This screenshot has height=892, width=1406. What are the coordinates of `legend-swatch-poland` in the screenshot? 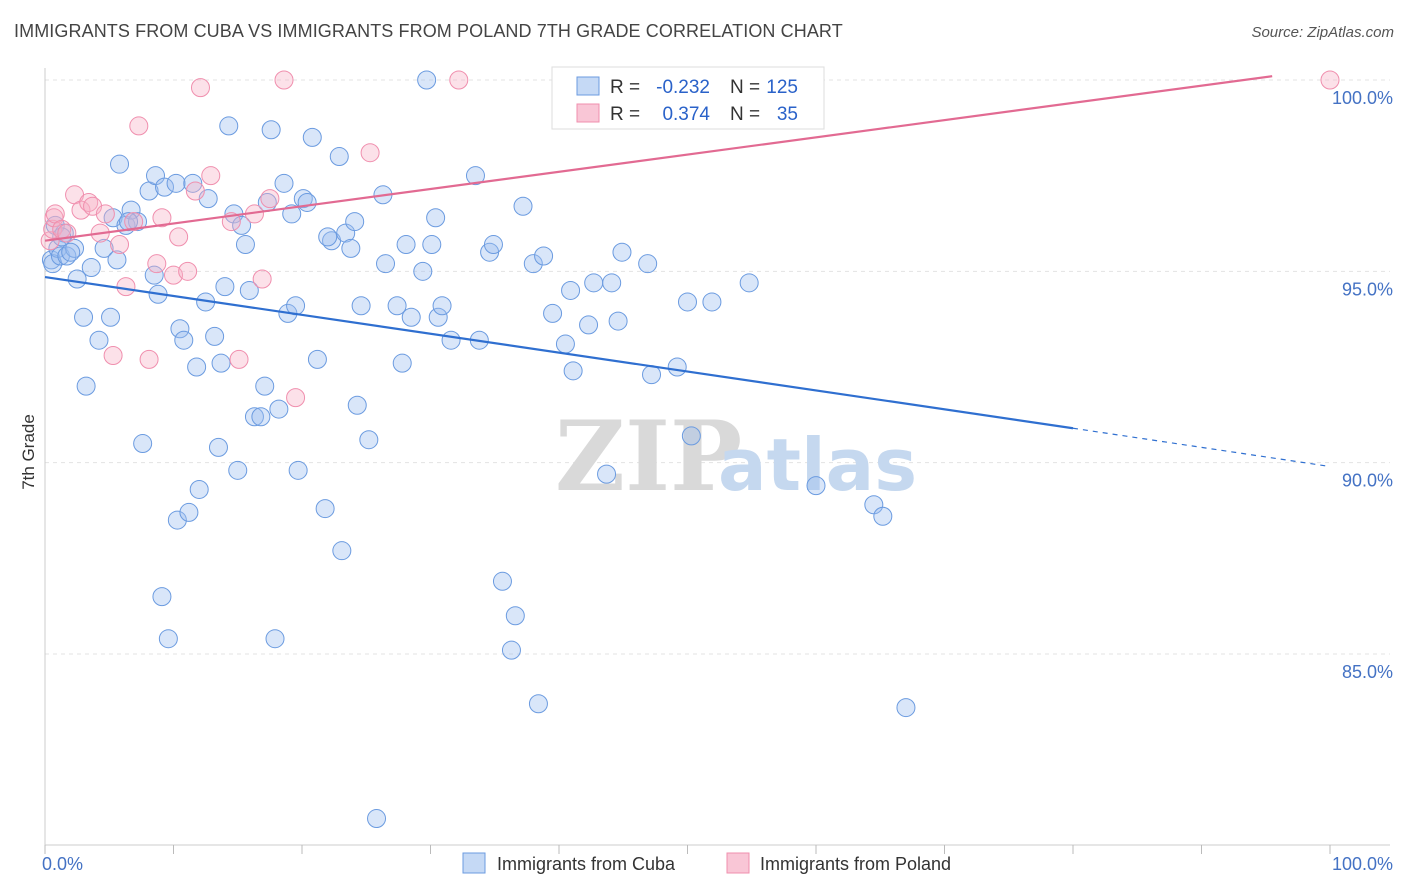 It's located at (588, 113).